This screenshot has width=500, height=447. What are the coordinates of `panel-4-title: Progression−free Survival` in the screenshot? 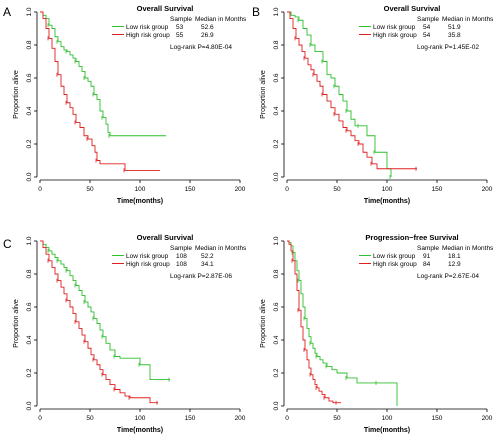 It's located at (411, 237).